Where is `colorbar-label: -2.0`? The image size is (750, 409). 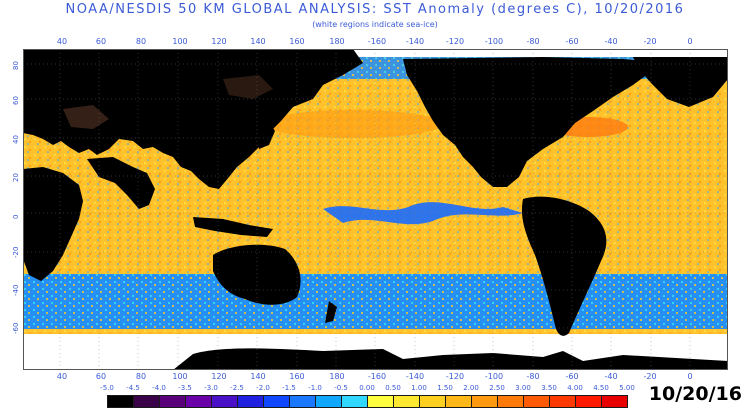
colorbar-label: -2.0 is located at coordinates (263, 388).